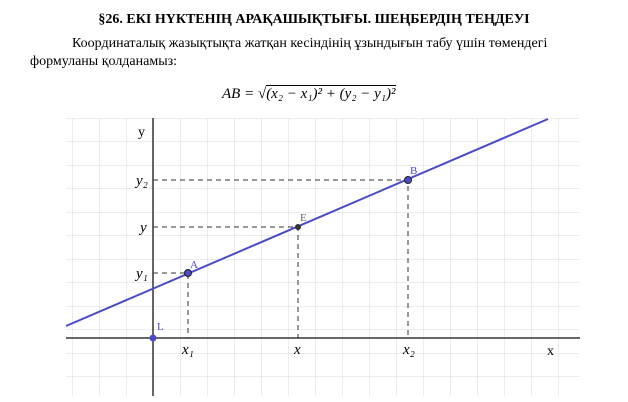 The height and width of the screenshot is (402, 628). I want to click on sqrt-sign: √, so click(262, 94).